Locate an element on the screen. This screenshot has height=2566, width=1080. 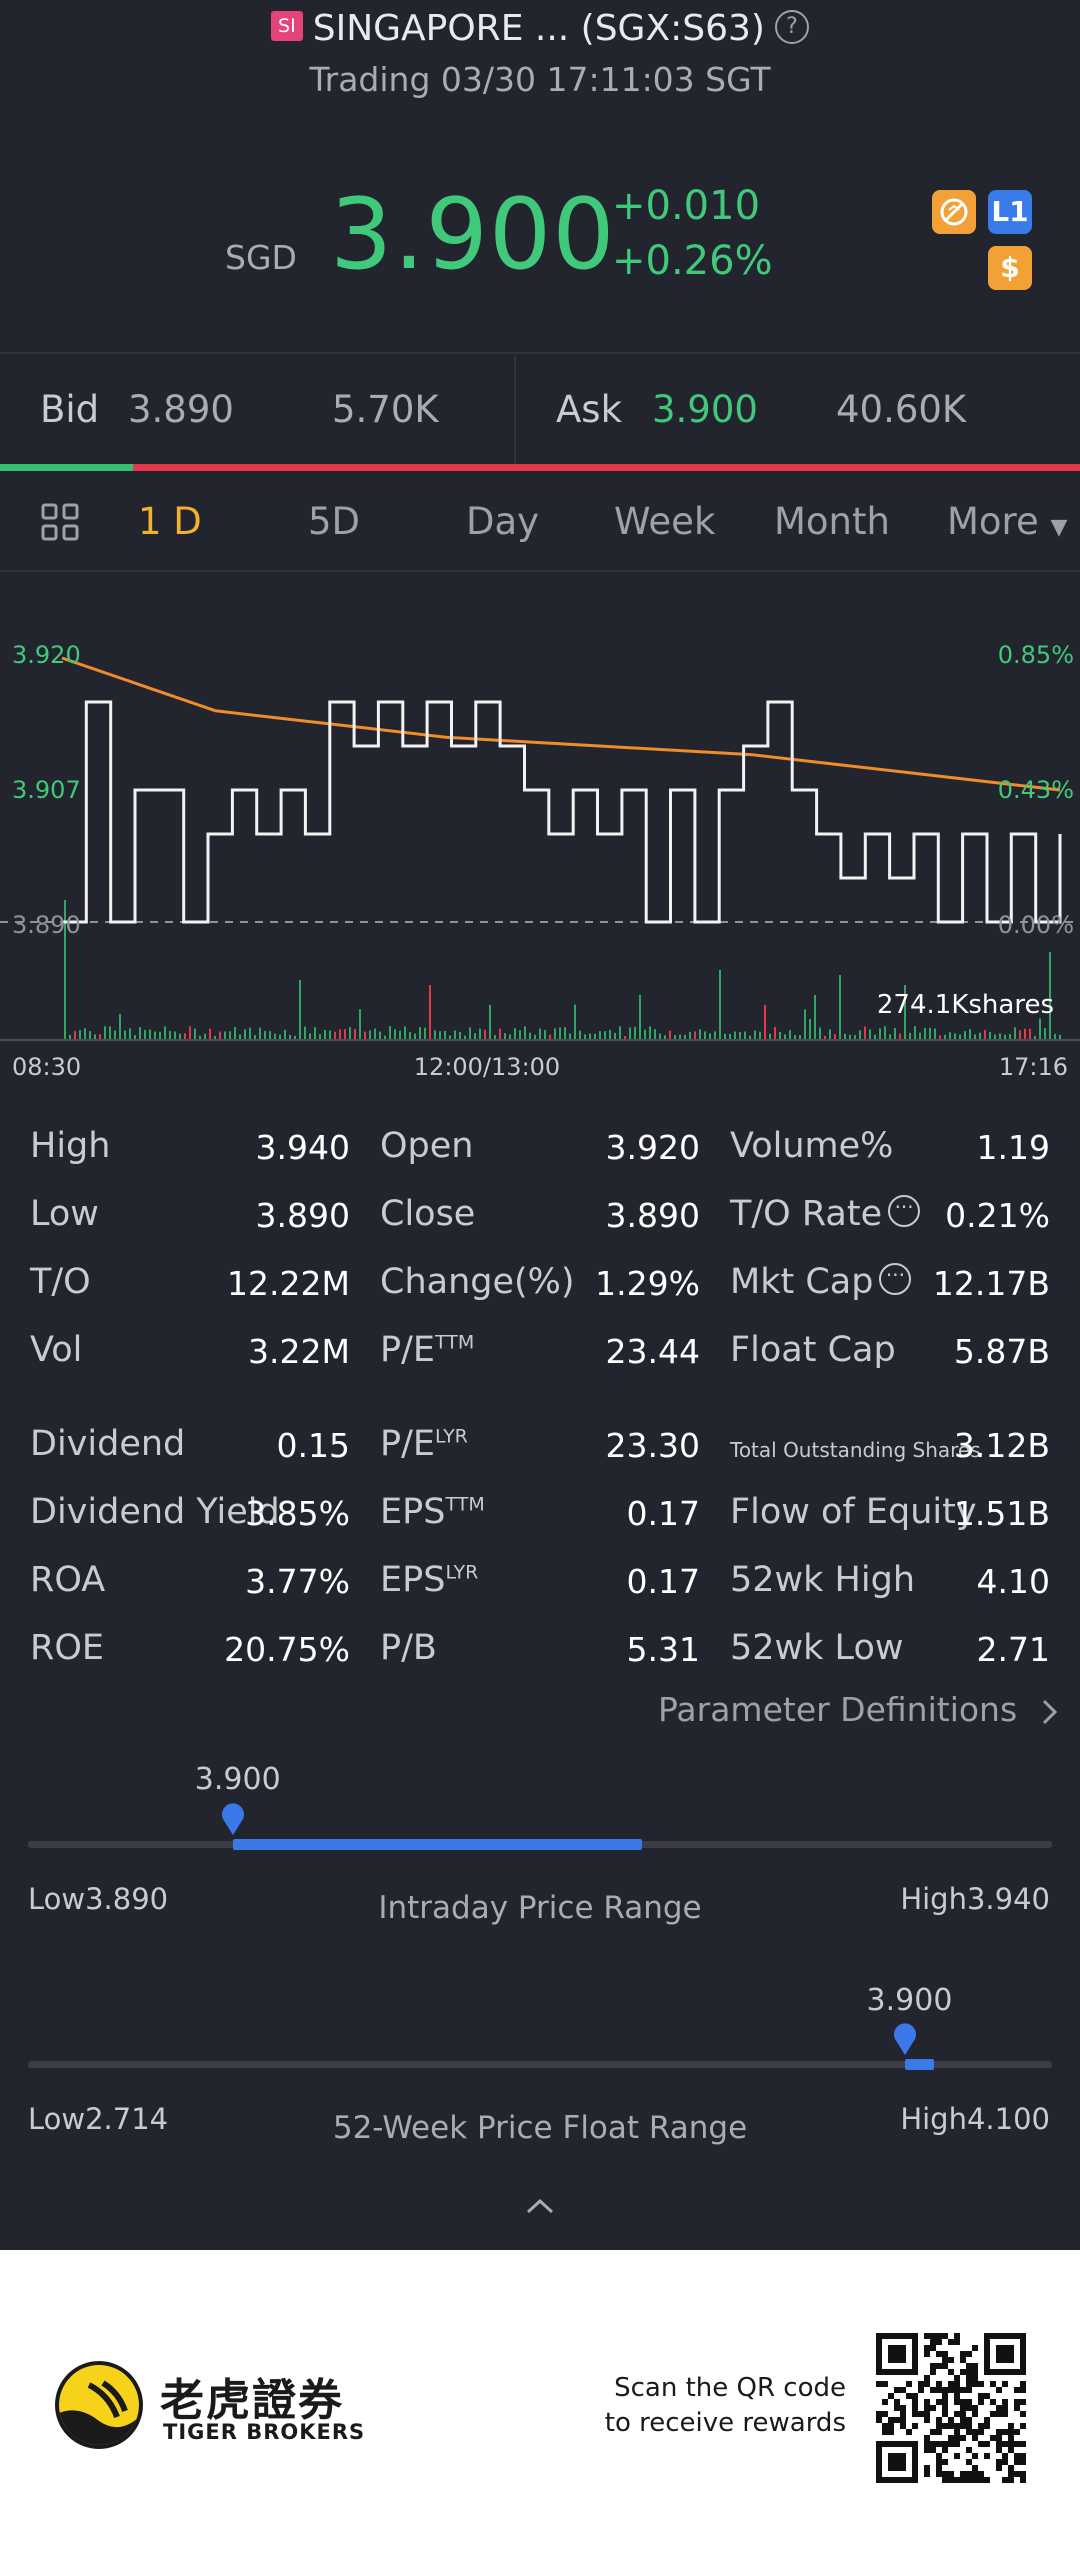
bid-price: 3.890 is located at coordinates (181, 409).